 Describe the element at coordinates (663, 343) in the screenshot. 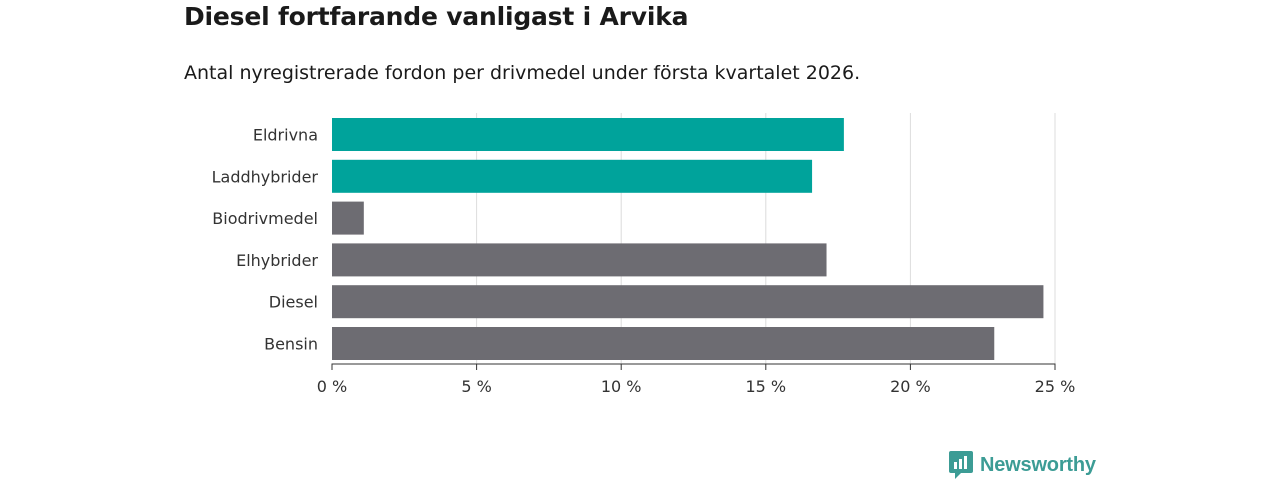

I see `bar-bensin` at that location.